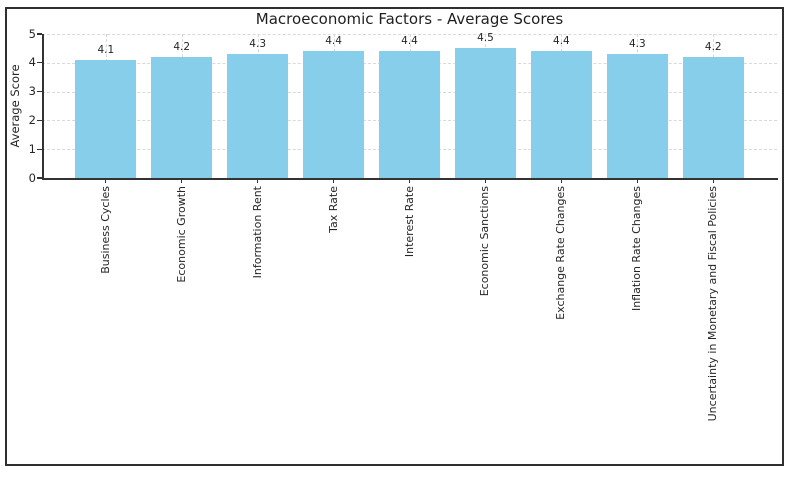 The image size is (794, 478). Describe the element at coordinates (106, 49) in the screenshot. I see `bar-value-label: 4.1` at that location.